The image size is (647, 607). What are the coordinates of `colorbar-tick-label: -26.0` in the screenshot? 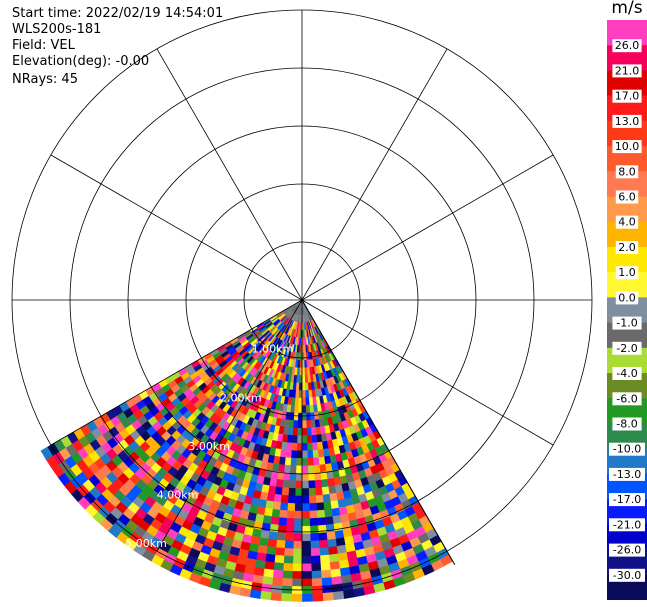 It's located at (627, 550).